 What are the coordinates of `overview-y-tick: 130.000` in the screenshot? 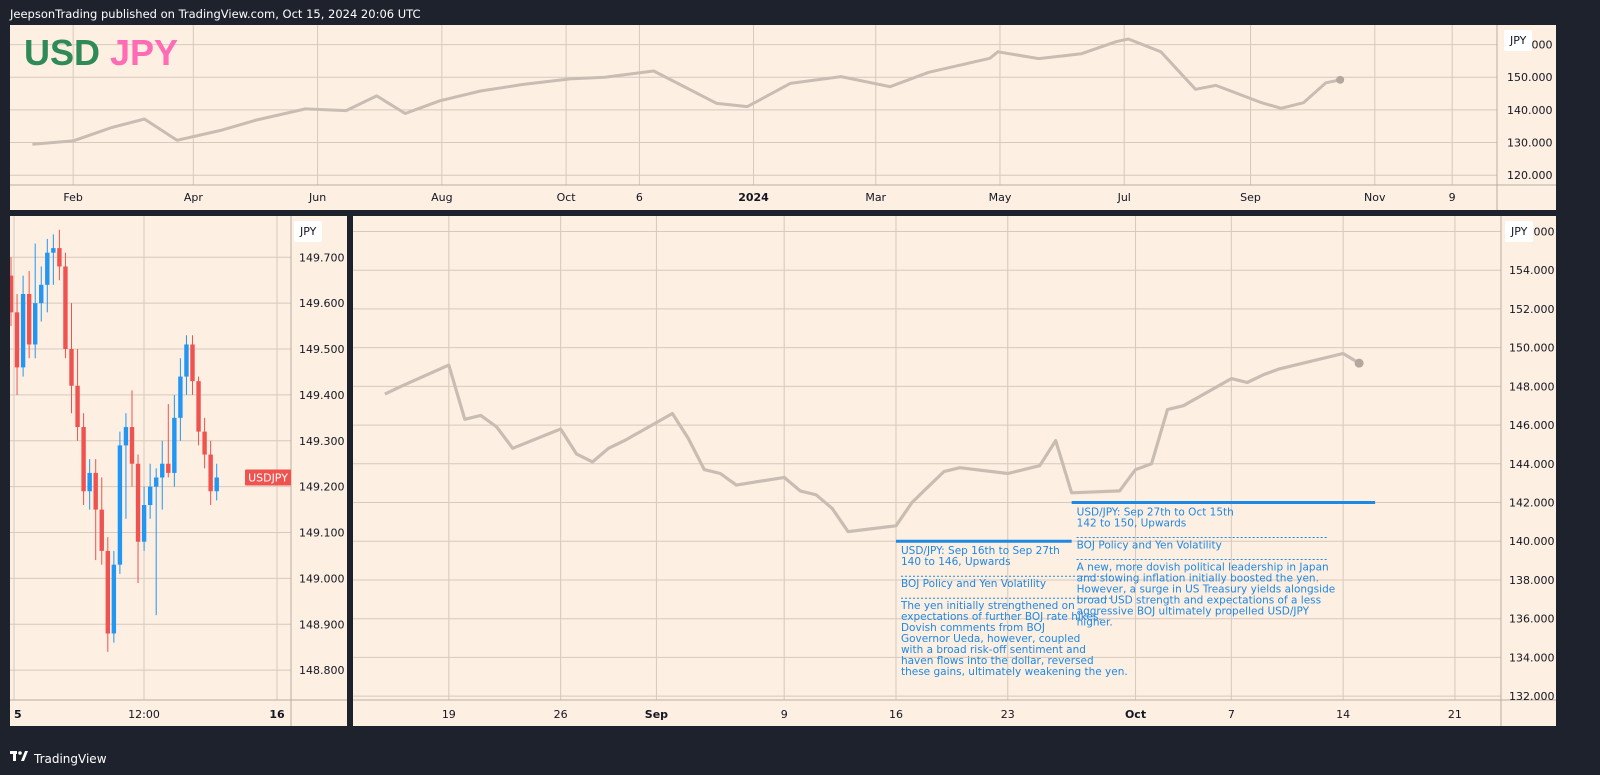 It's located at (1530, 143).